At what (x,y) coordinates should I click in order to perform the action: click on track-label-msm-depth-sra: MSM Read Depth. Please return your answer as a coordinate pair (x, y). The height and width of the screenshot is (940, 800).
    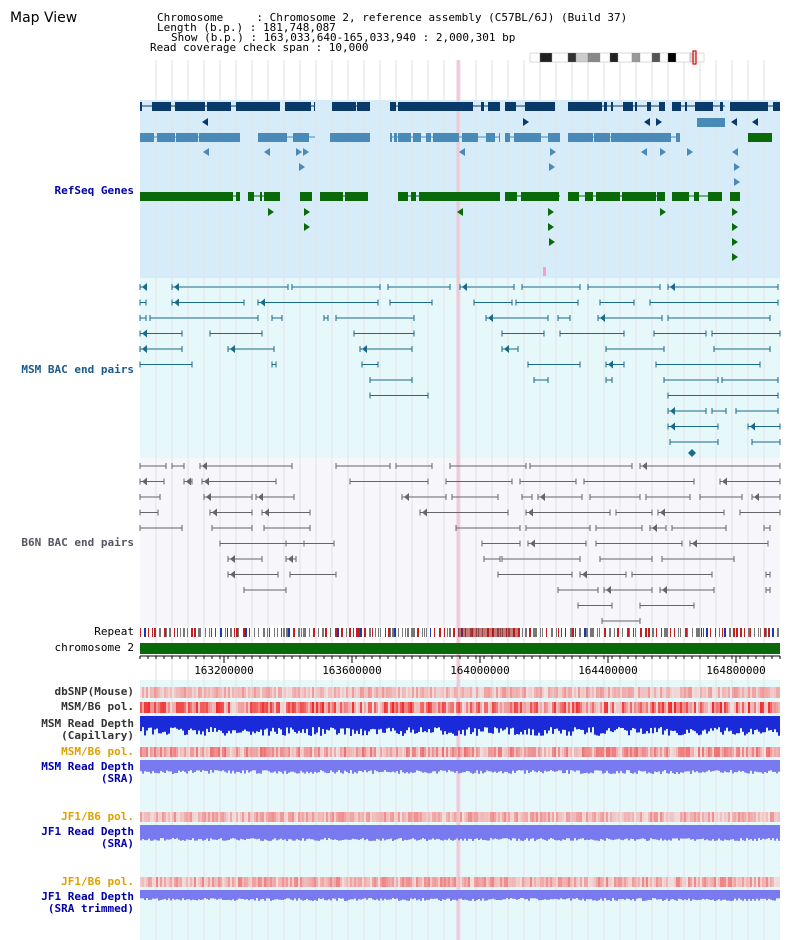
    Looking at the image, I should click on (87, 766).